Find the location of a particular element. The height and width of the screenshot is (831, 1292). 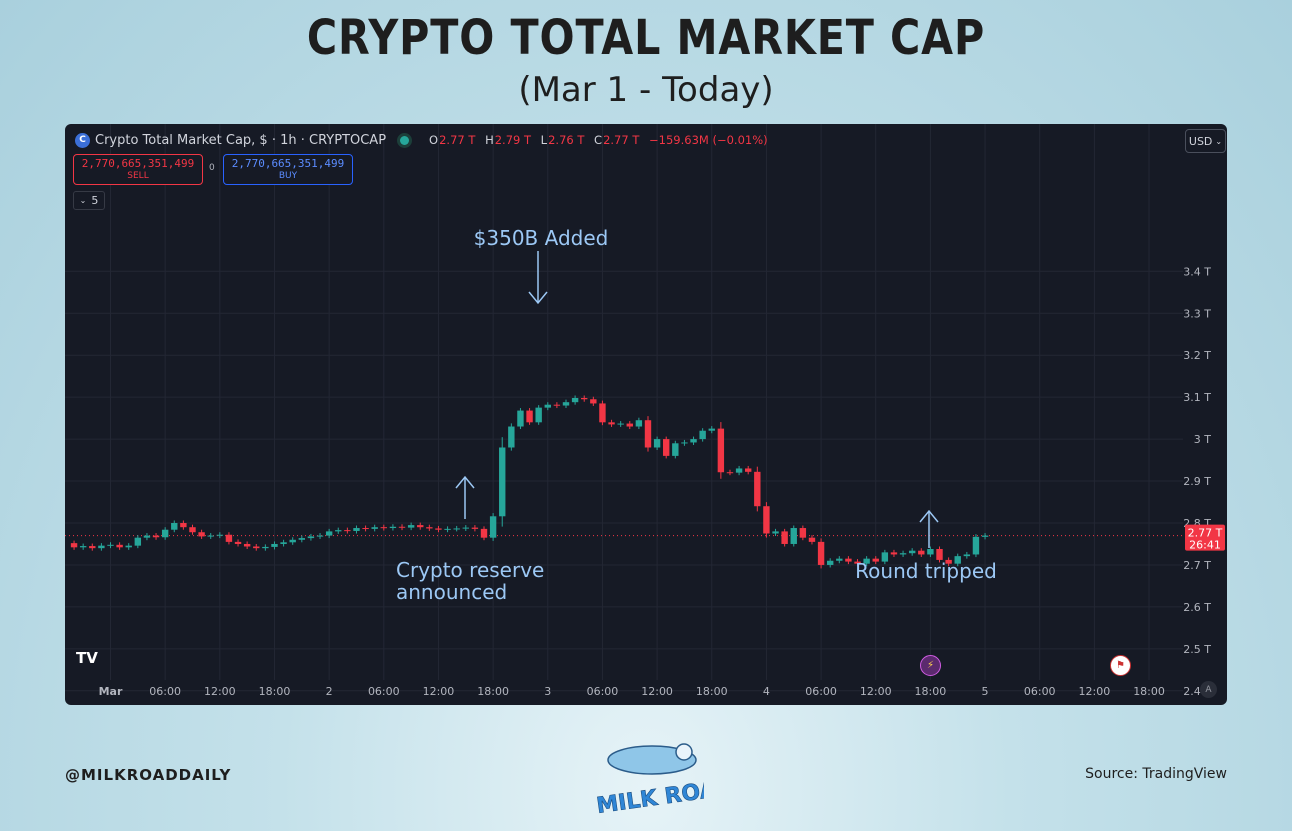

x-tick-label: 3 is located at coordinates (547, 691).